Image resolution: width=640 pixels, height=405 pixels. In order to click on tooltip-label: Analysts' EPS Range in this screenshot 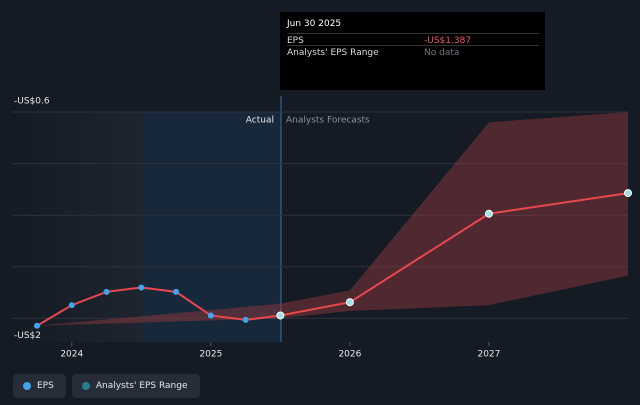, I will do `click(333, 53)`.